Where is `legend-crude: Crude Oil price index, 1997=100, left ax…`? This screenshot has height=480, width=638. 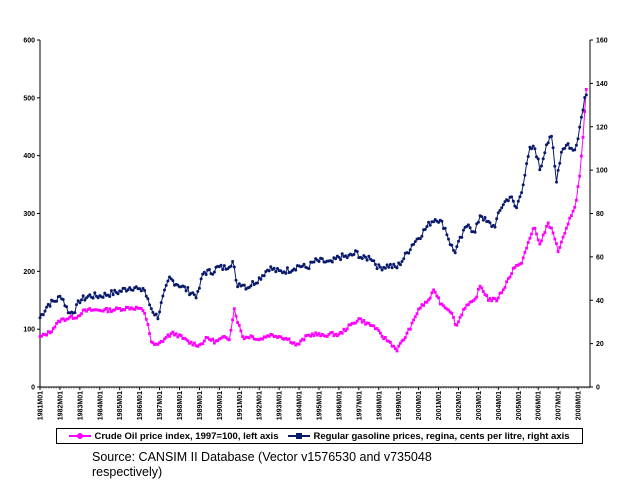 legend-crude: Crude Oil price index, 1997=100, left ax… is located at coordinates (173, 436).